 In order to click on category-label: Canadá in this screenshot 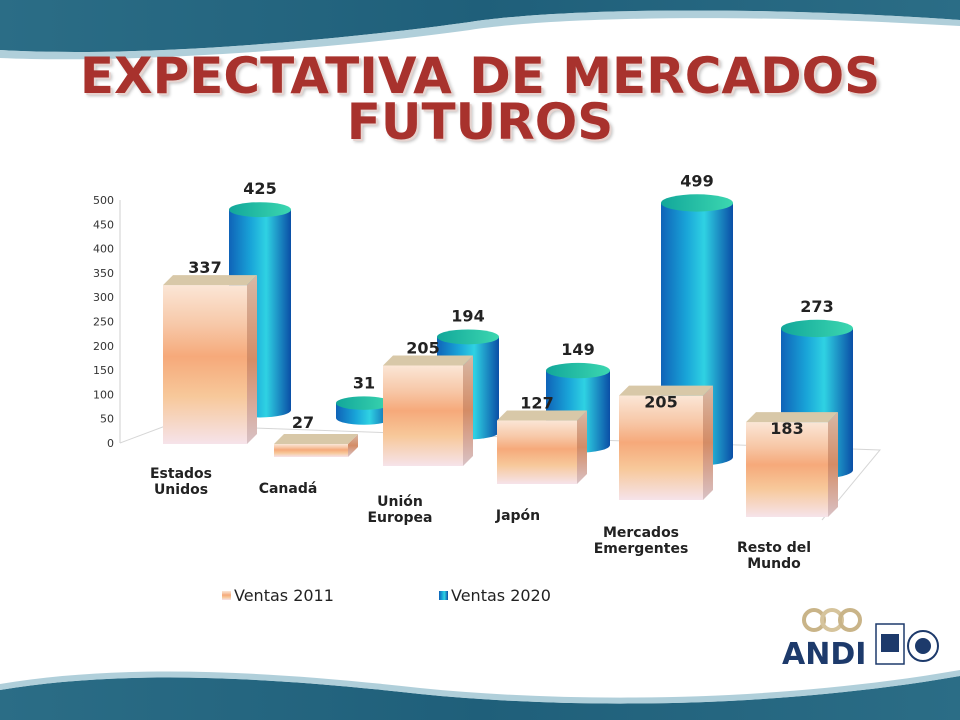, I will do `click(288, 489)`.